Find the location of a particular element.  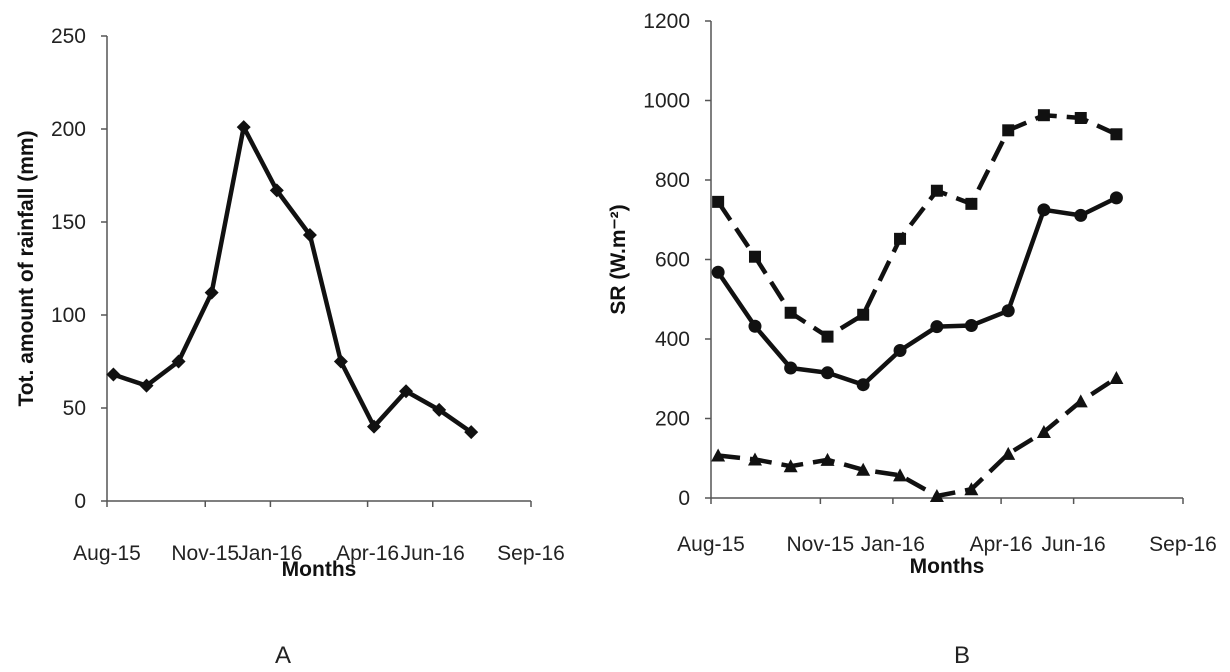

y-tick-label: 150 is located at coordinates (68, 222).